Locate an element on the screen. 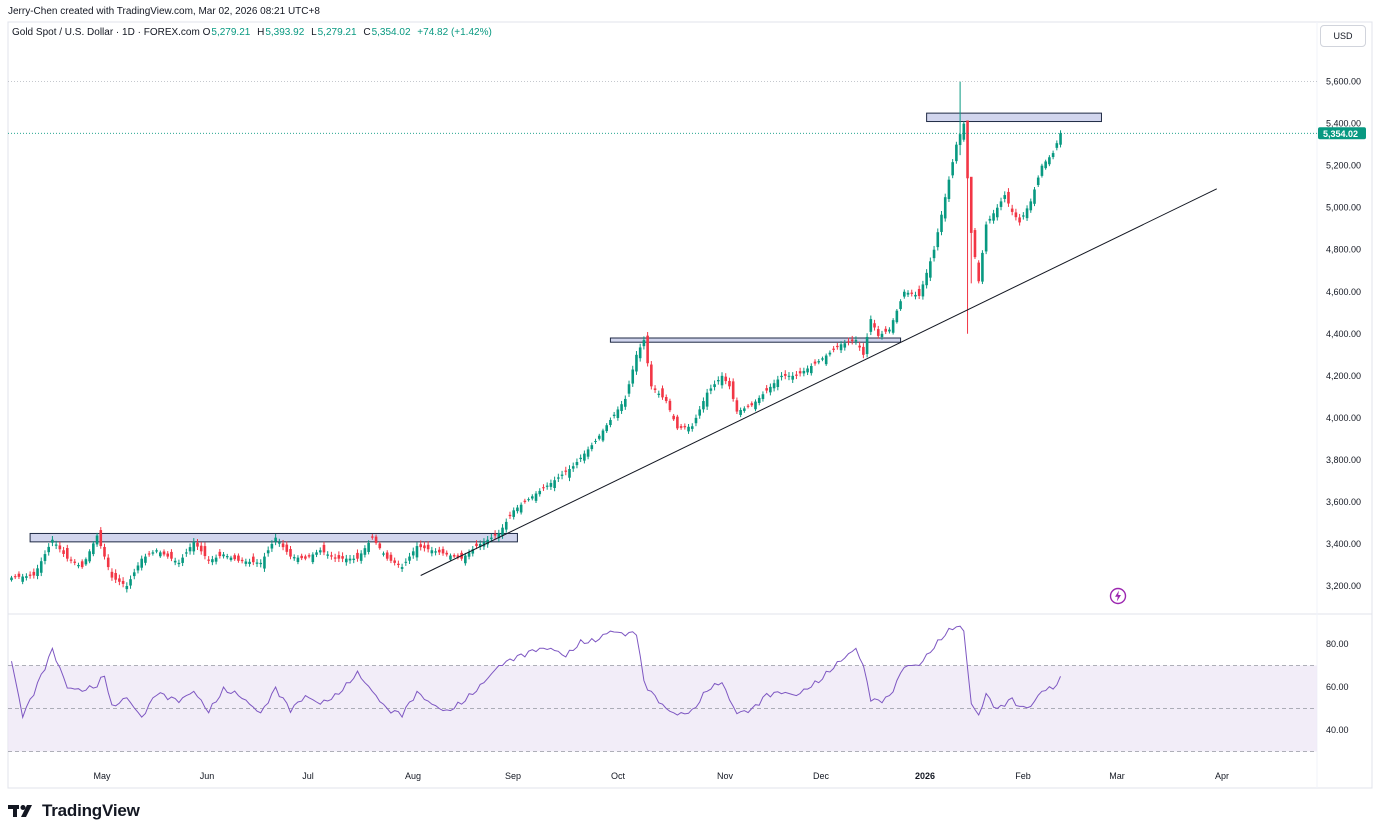 The image size is (1380, 836). zone-range-resistance is located at coordinates (273, 537).